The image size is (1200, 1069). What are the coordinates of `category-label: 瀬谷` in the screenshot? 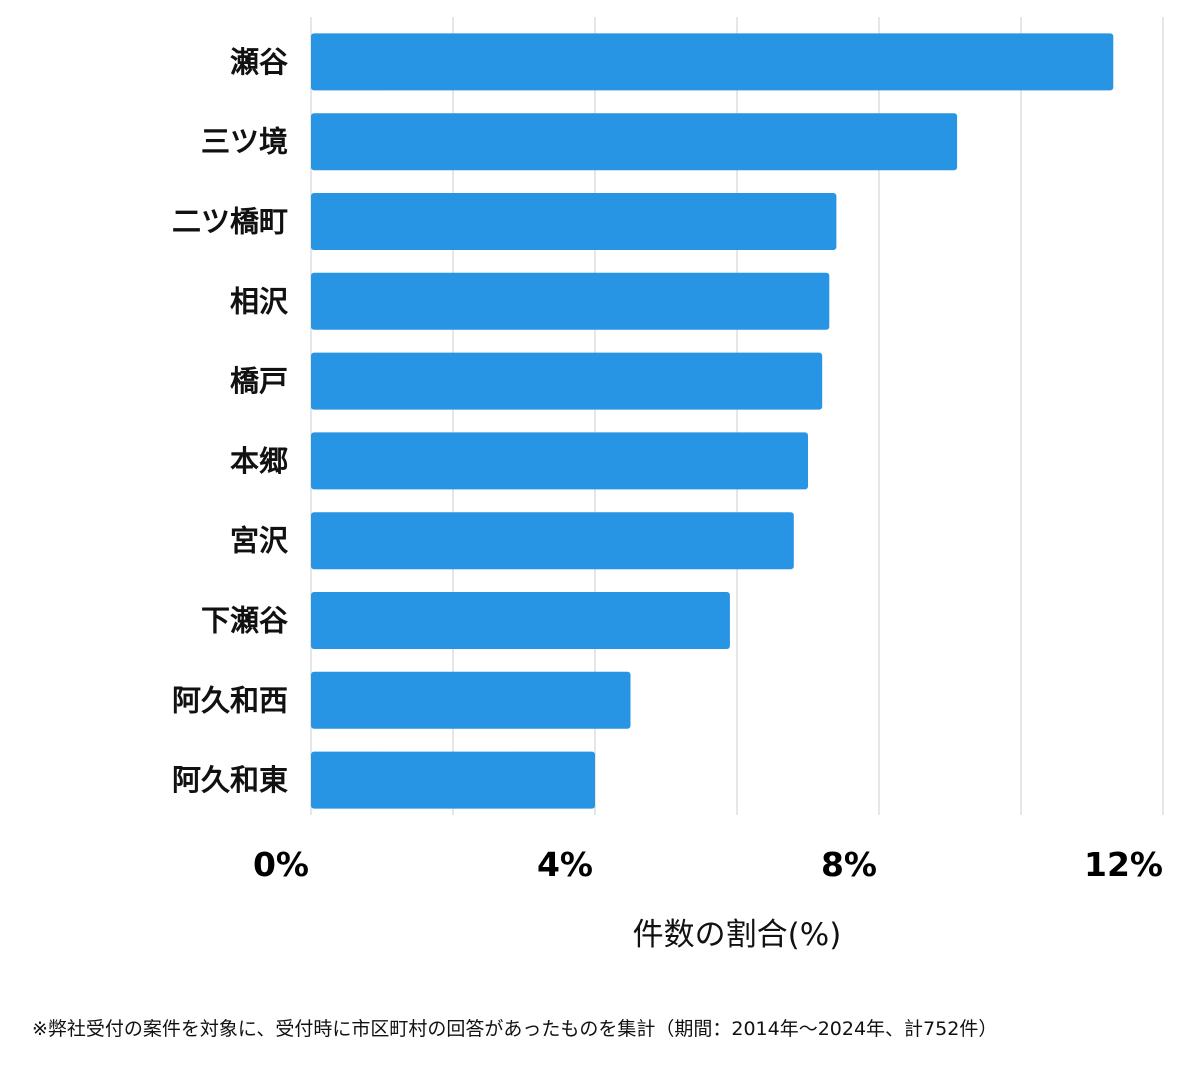 It's located at (259, 62).